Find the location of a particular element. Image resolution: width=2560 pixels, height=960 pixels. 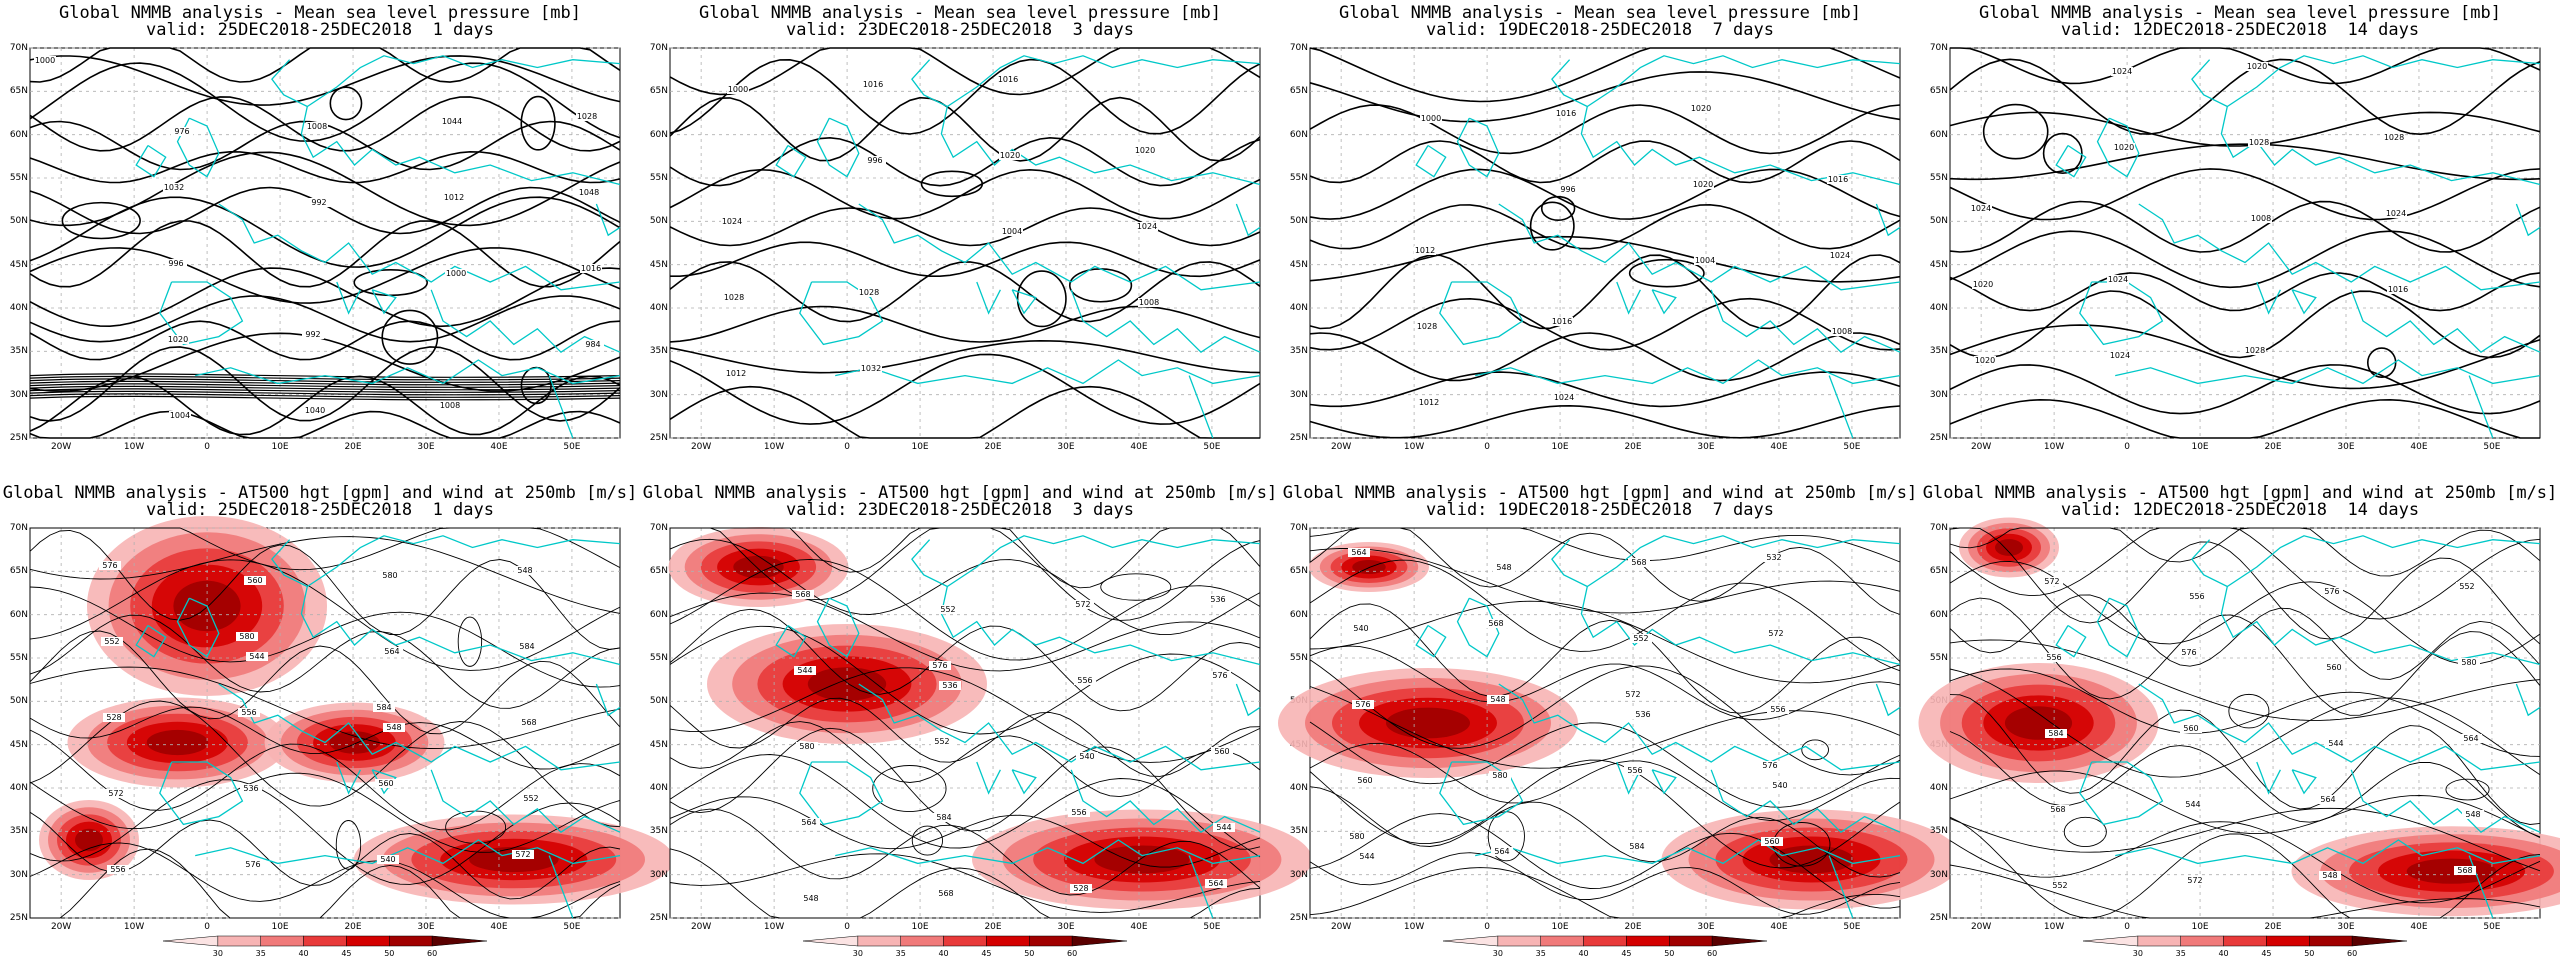

longitude-tick-label: 10W is located at coordinates (2054, 927).